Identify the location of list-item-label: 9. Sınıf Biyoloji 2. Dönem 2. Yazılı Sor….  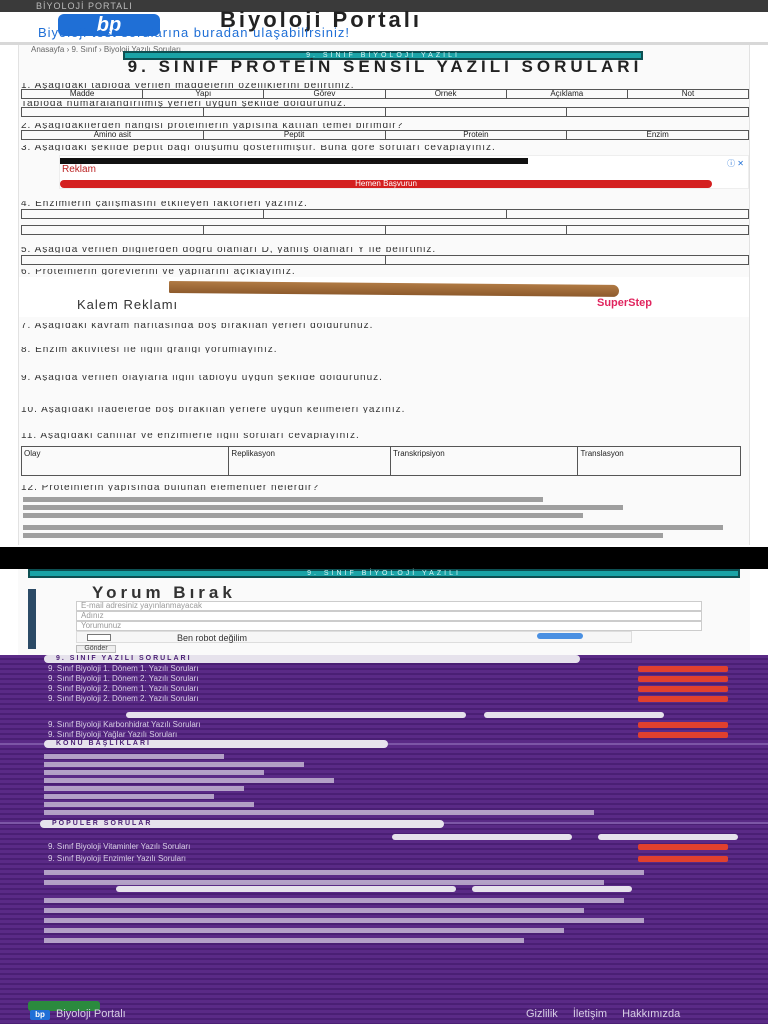
(123, 698).